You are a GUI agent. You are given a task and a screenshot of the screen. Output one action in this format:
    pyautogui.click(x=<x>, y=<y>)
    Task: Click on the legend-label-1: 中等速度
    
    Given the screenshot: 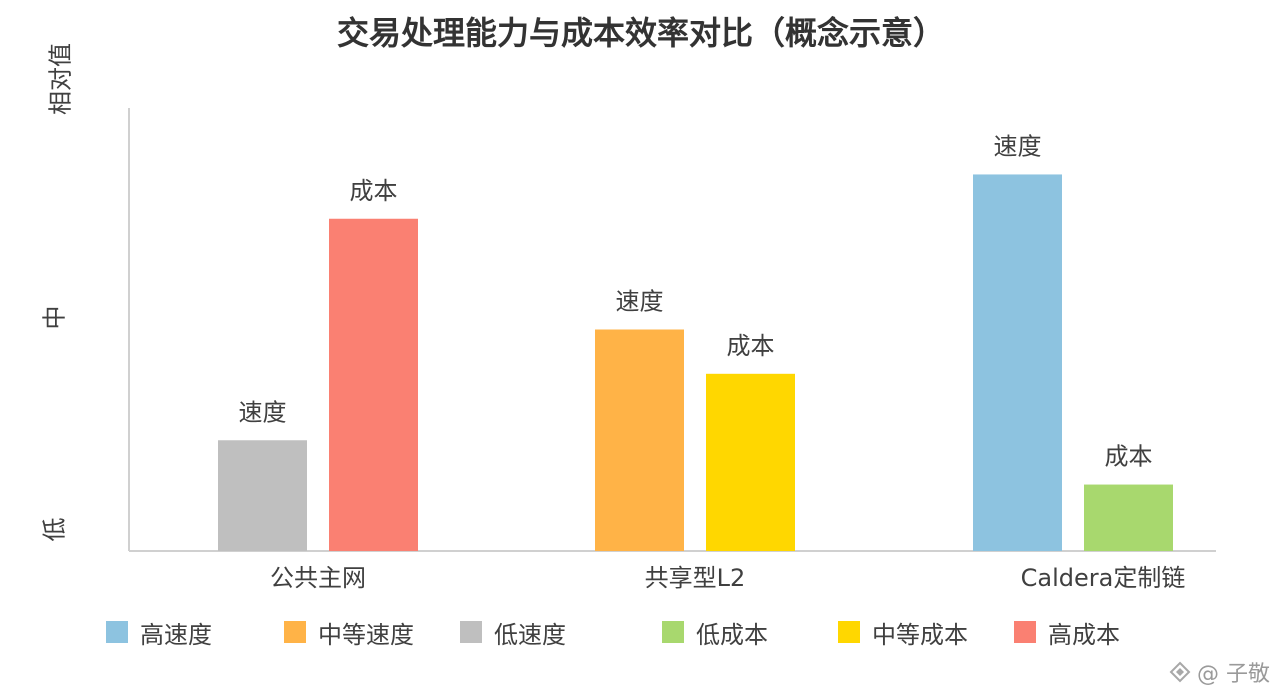 What is the action you would take?
    pyautogui.click(x=366, y=634)
    